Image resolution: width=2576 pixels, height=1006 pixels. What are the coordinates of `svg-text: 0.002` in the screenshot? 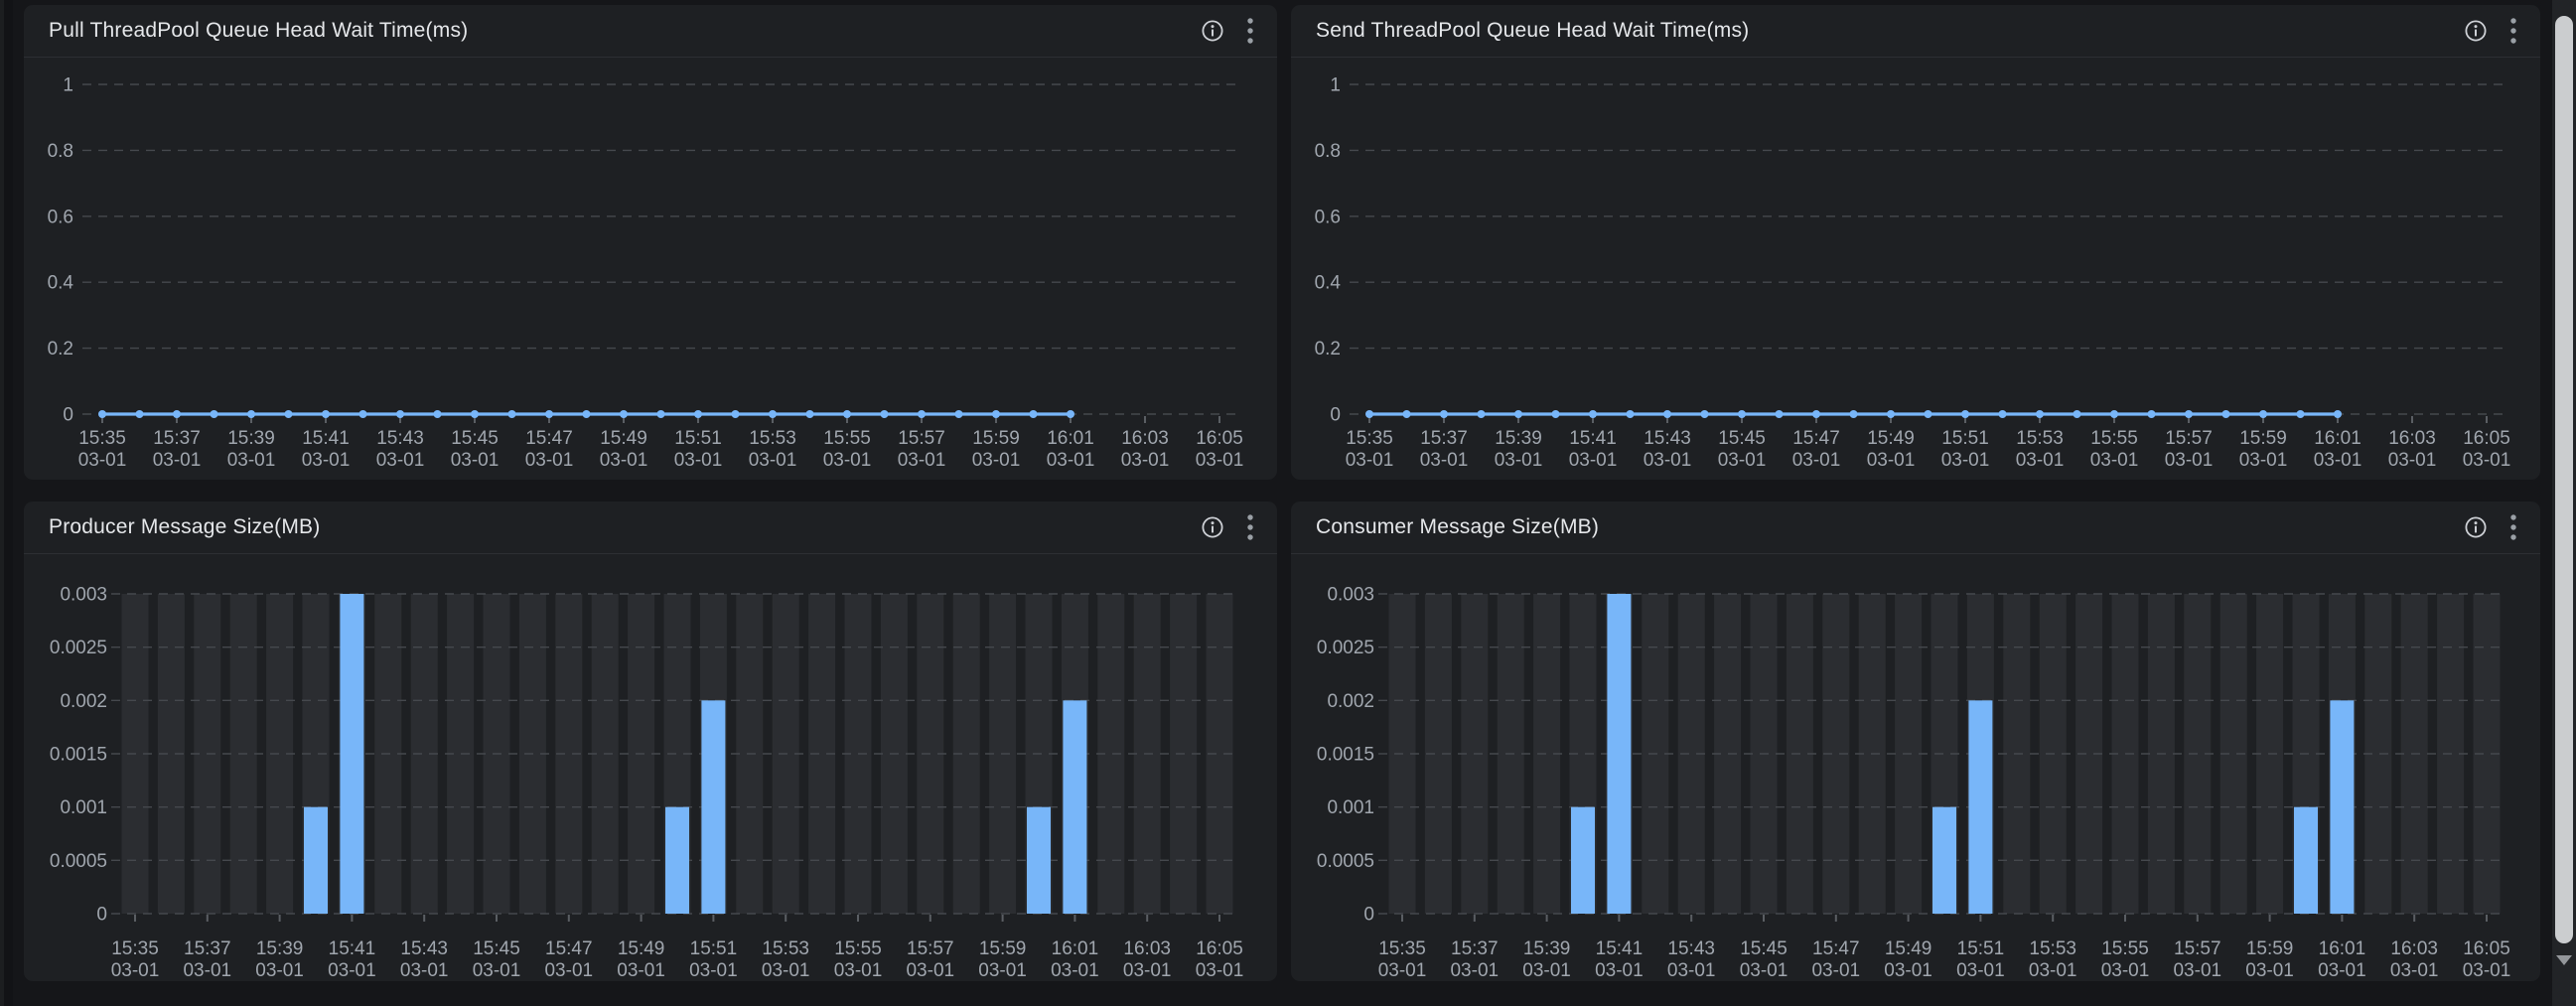 It's located at (1350, 701).